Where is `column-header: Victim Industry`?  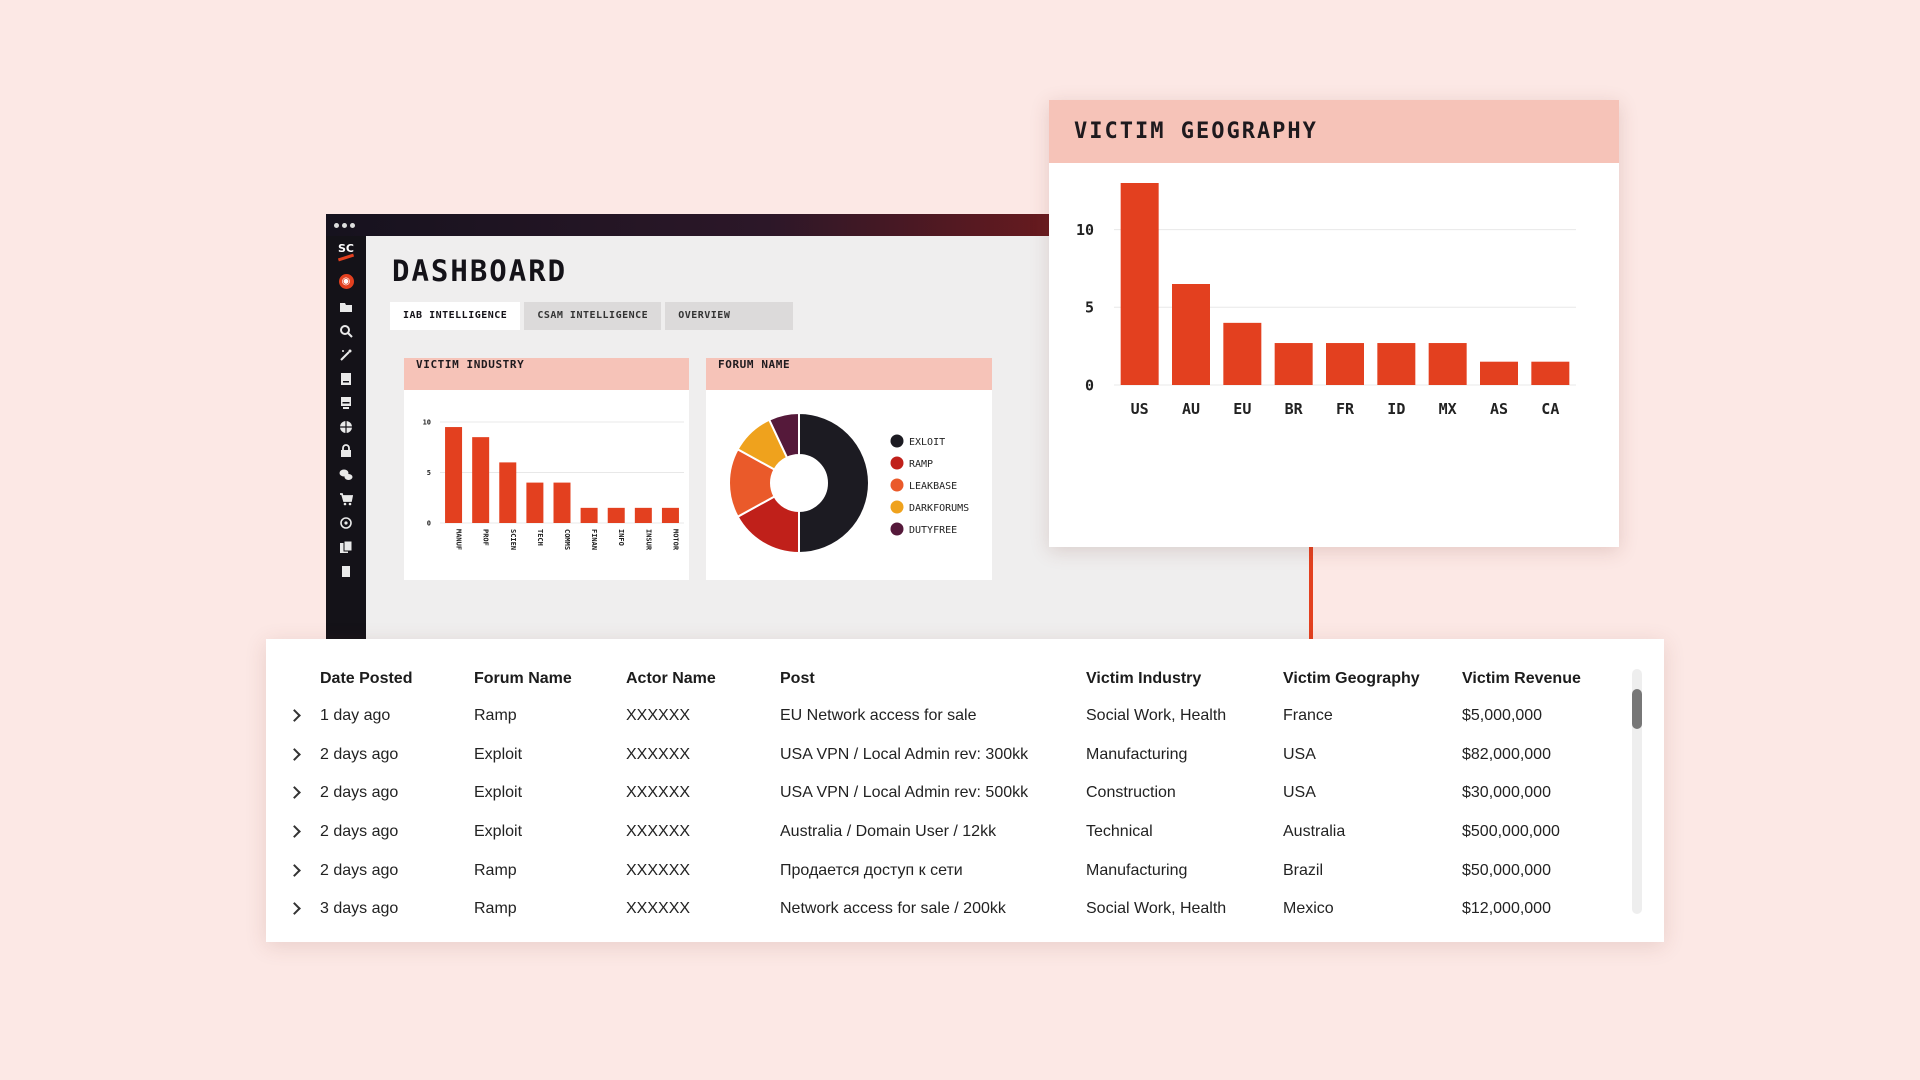
column-header: Victim Industry is located at coordinates (1144, 678).